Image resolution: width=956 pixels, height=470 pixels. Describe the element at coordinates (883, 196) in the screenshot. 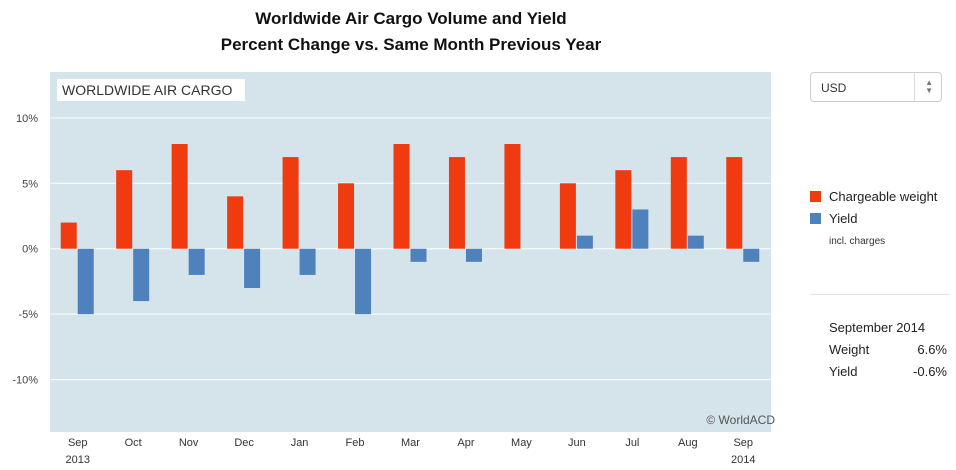

I see `legend-label-weight: Chargeable weight` at that location.